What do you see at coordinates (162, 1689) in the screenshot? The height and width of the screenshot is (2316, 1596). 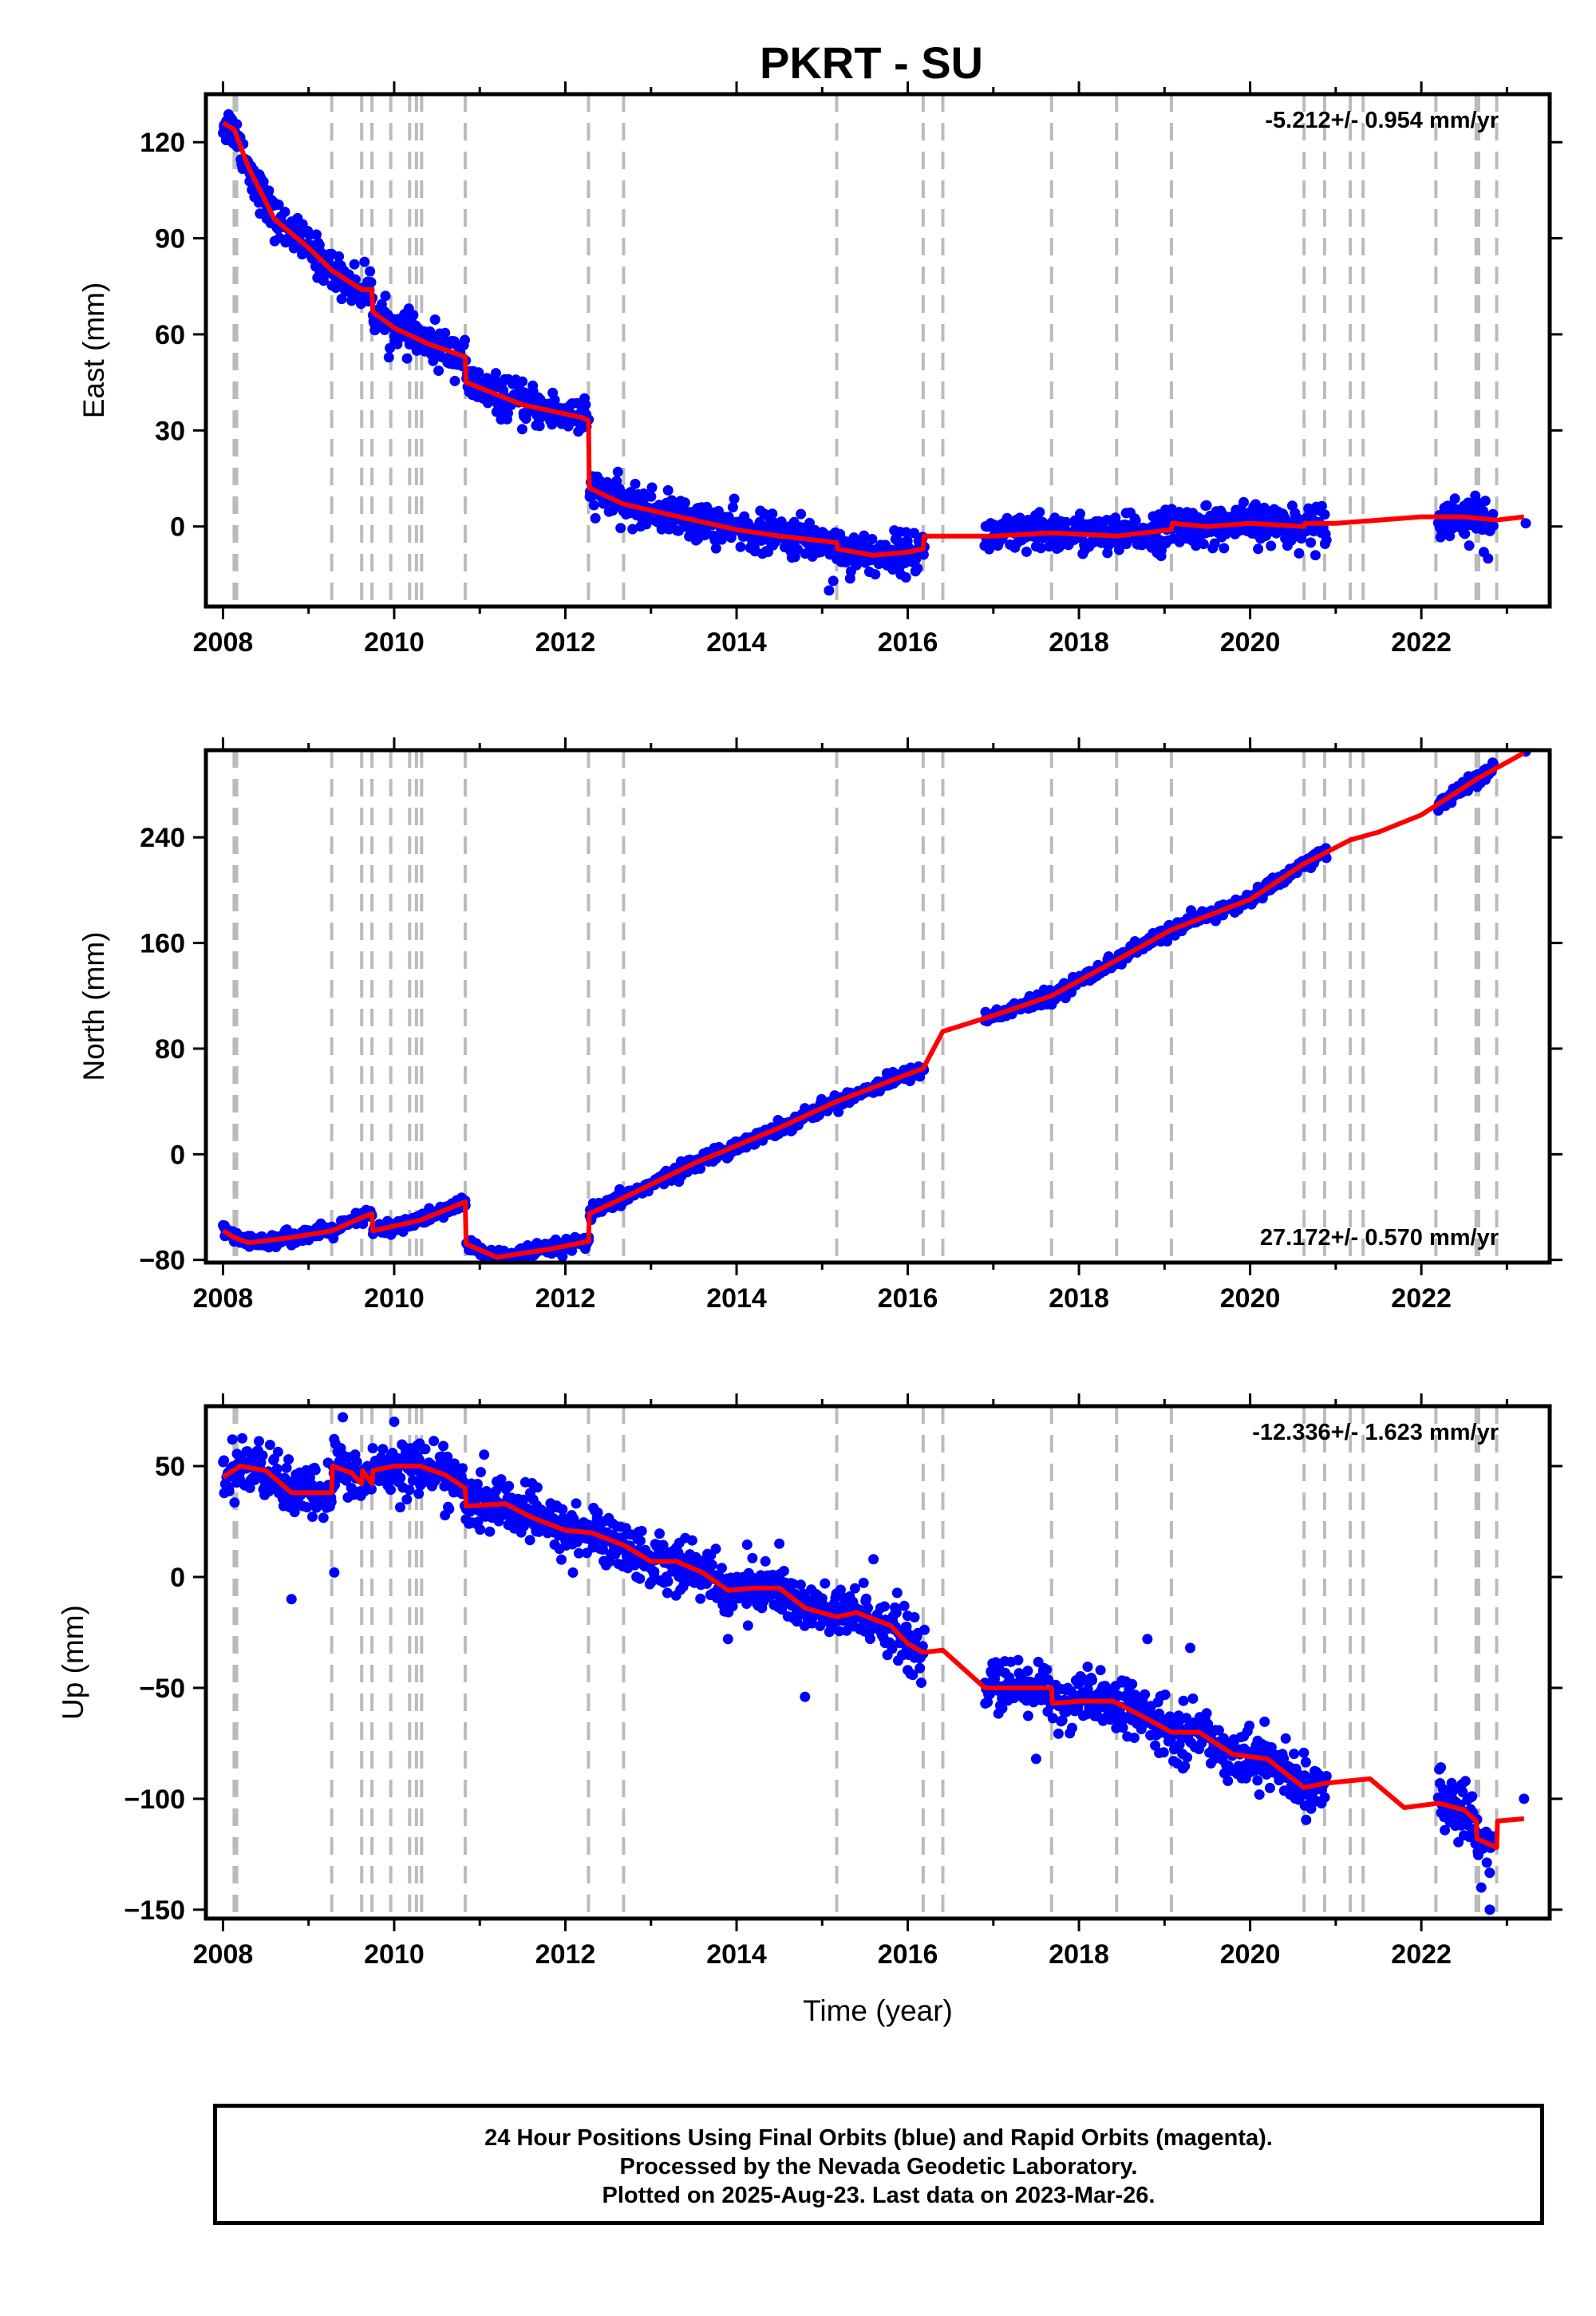 I see `y-tick-label: −50` at bounding box center [162, 1689].